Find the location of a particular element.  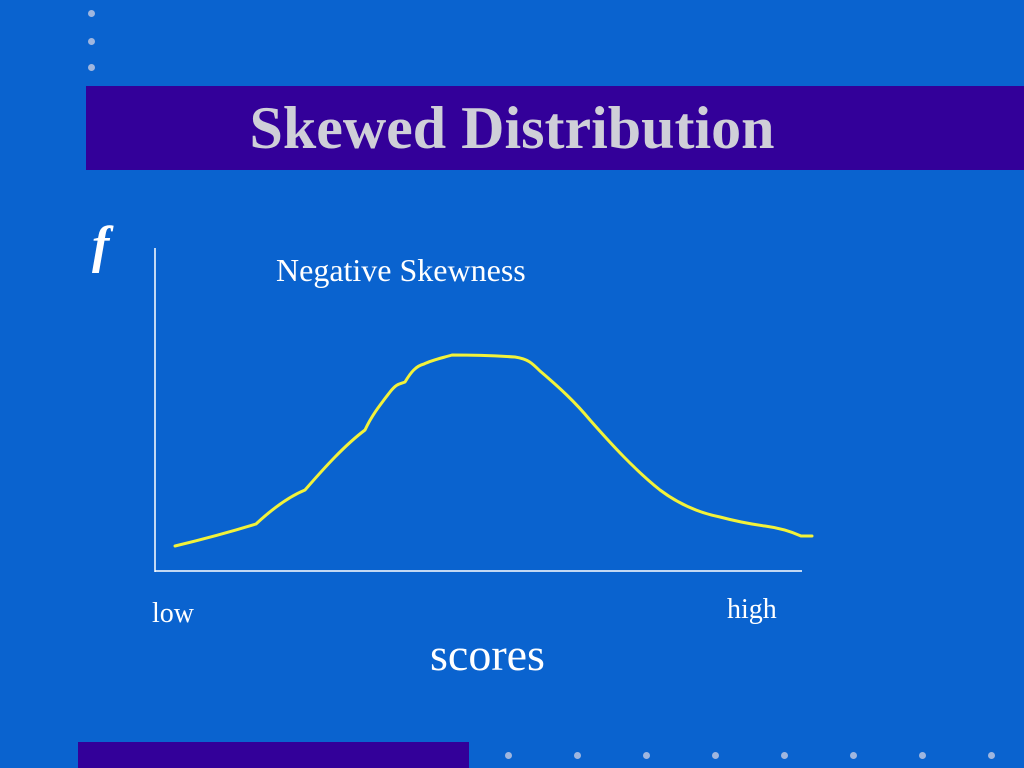

diagram-caption: Negative Skewness is located at coordinates (401, 270).